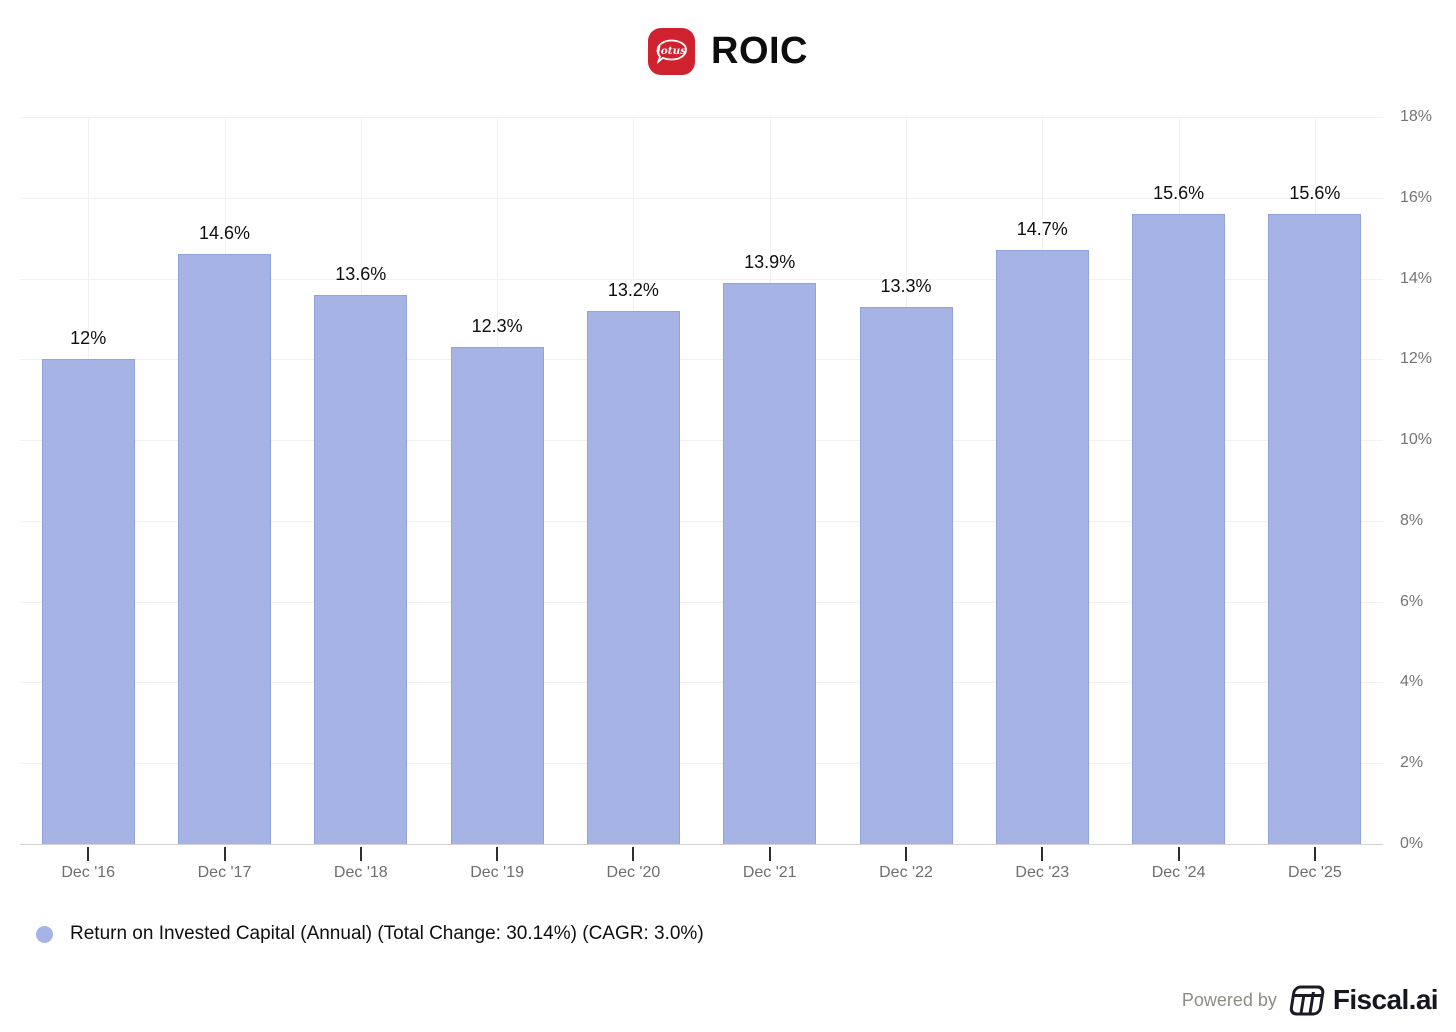 The image size is (1456, 1032). What do you see at coordinates (1042, 229) in the screenshot?
I see `bar-value-label: 14.7%` at bounding box center [1042, 229].